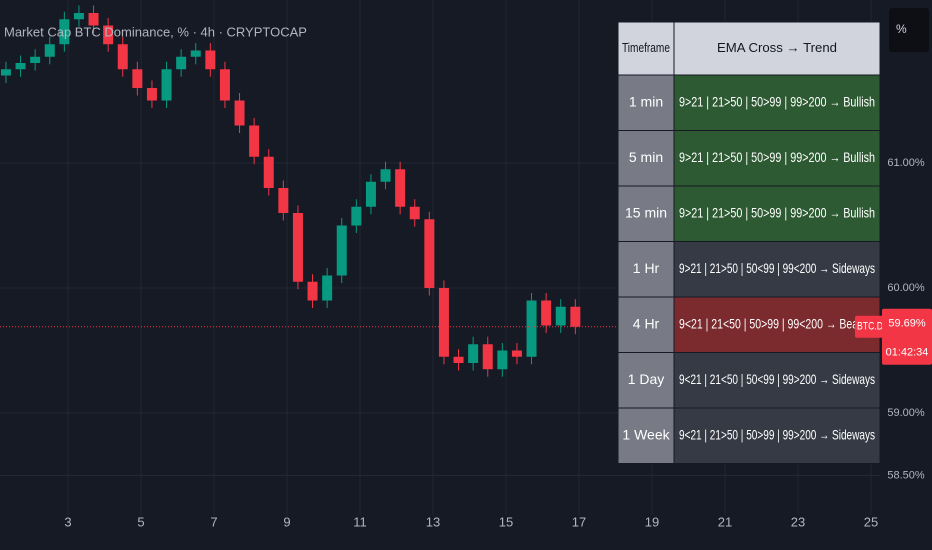  I want to click on timeframe-label: 1 Hr, so click(646, 268).